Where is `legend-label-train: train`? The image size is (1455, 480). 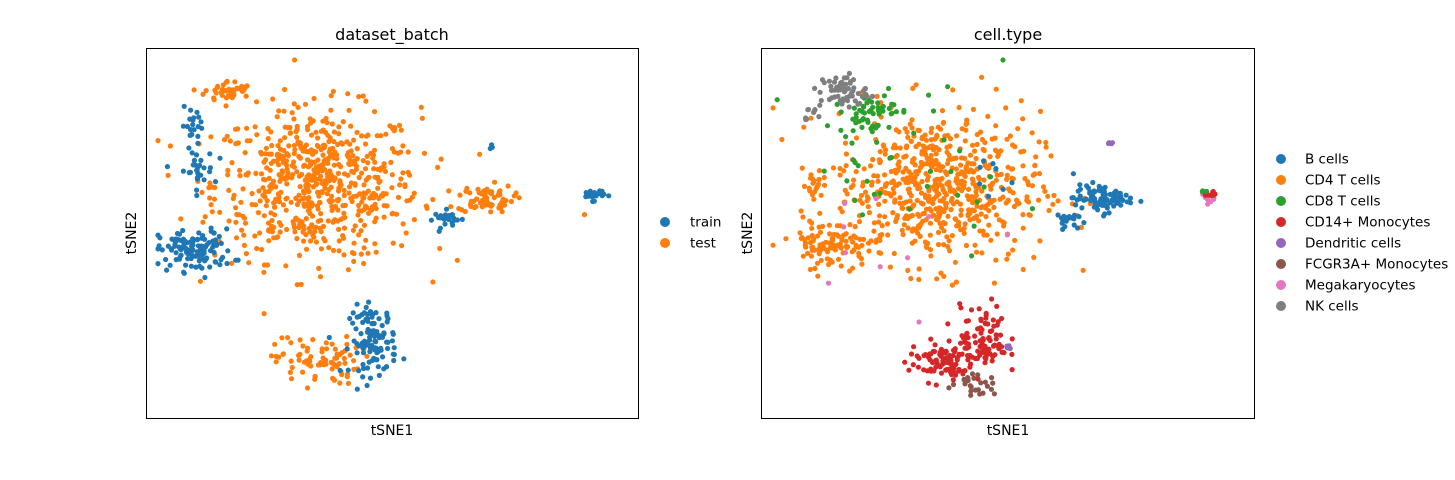
legend-label-train: train is located at coordinates (705, 223).